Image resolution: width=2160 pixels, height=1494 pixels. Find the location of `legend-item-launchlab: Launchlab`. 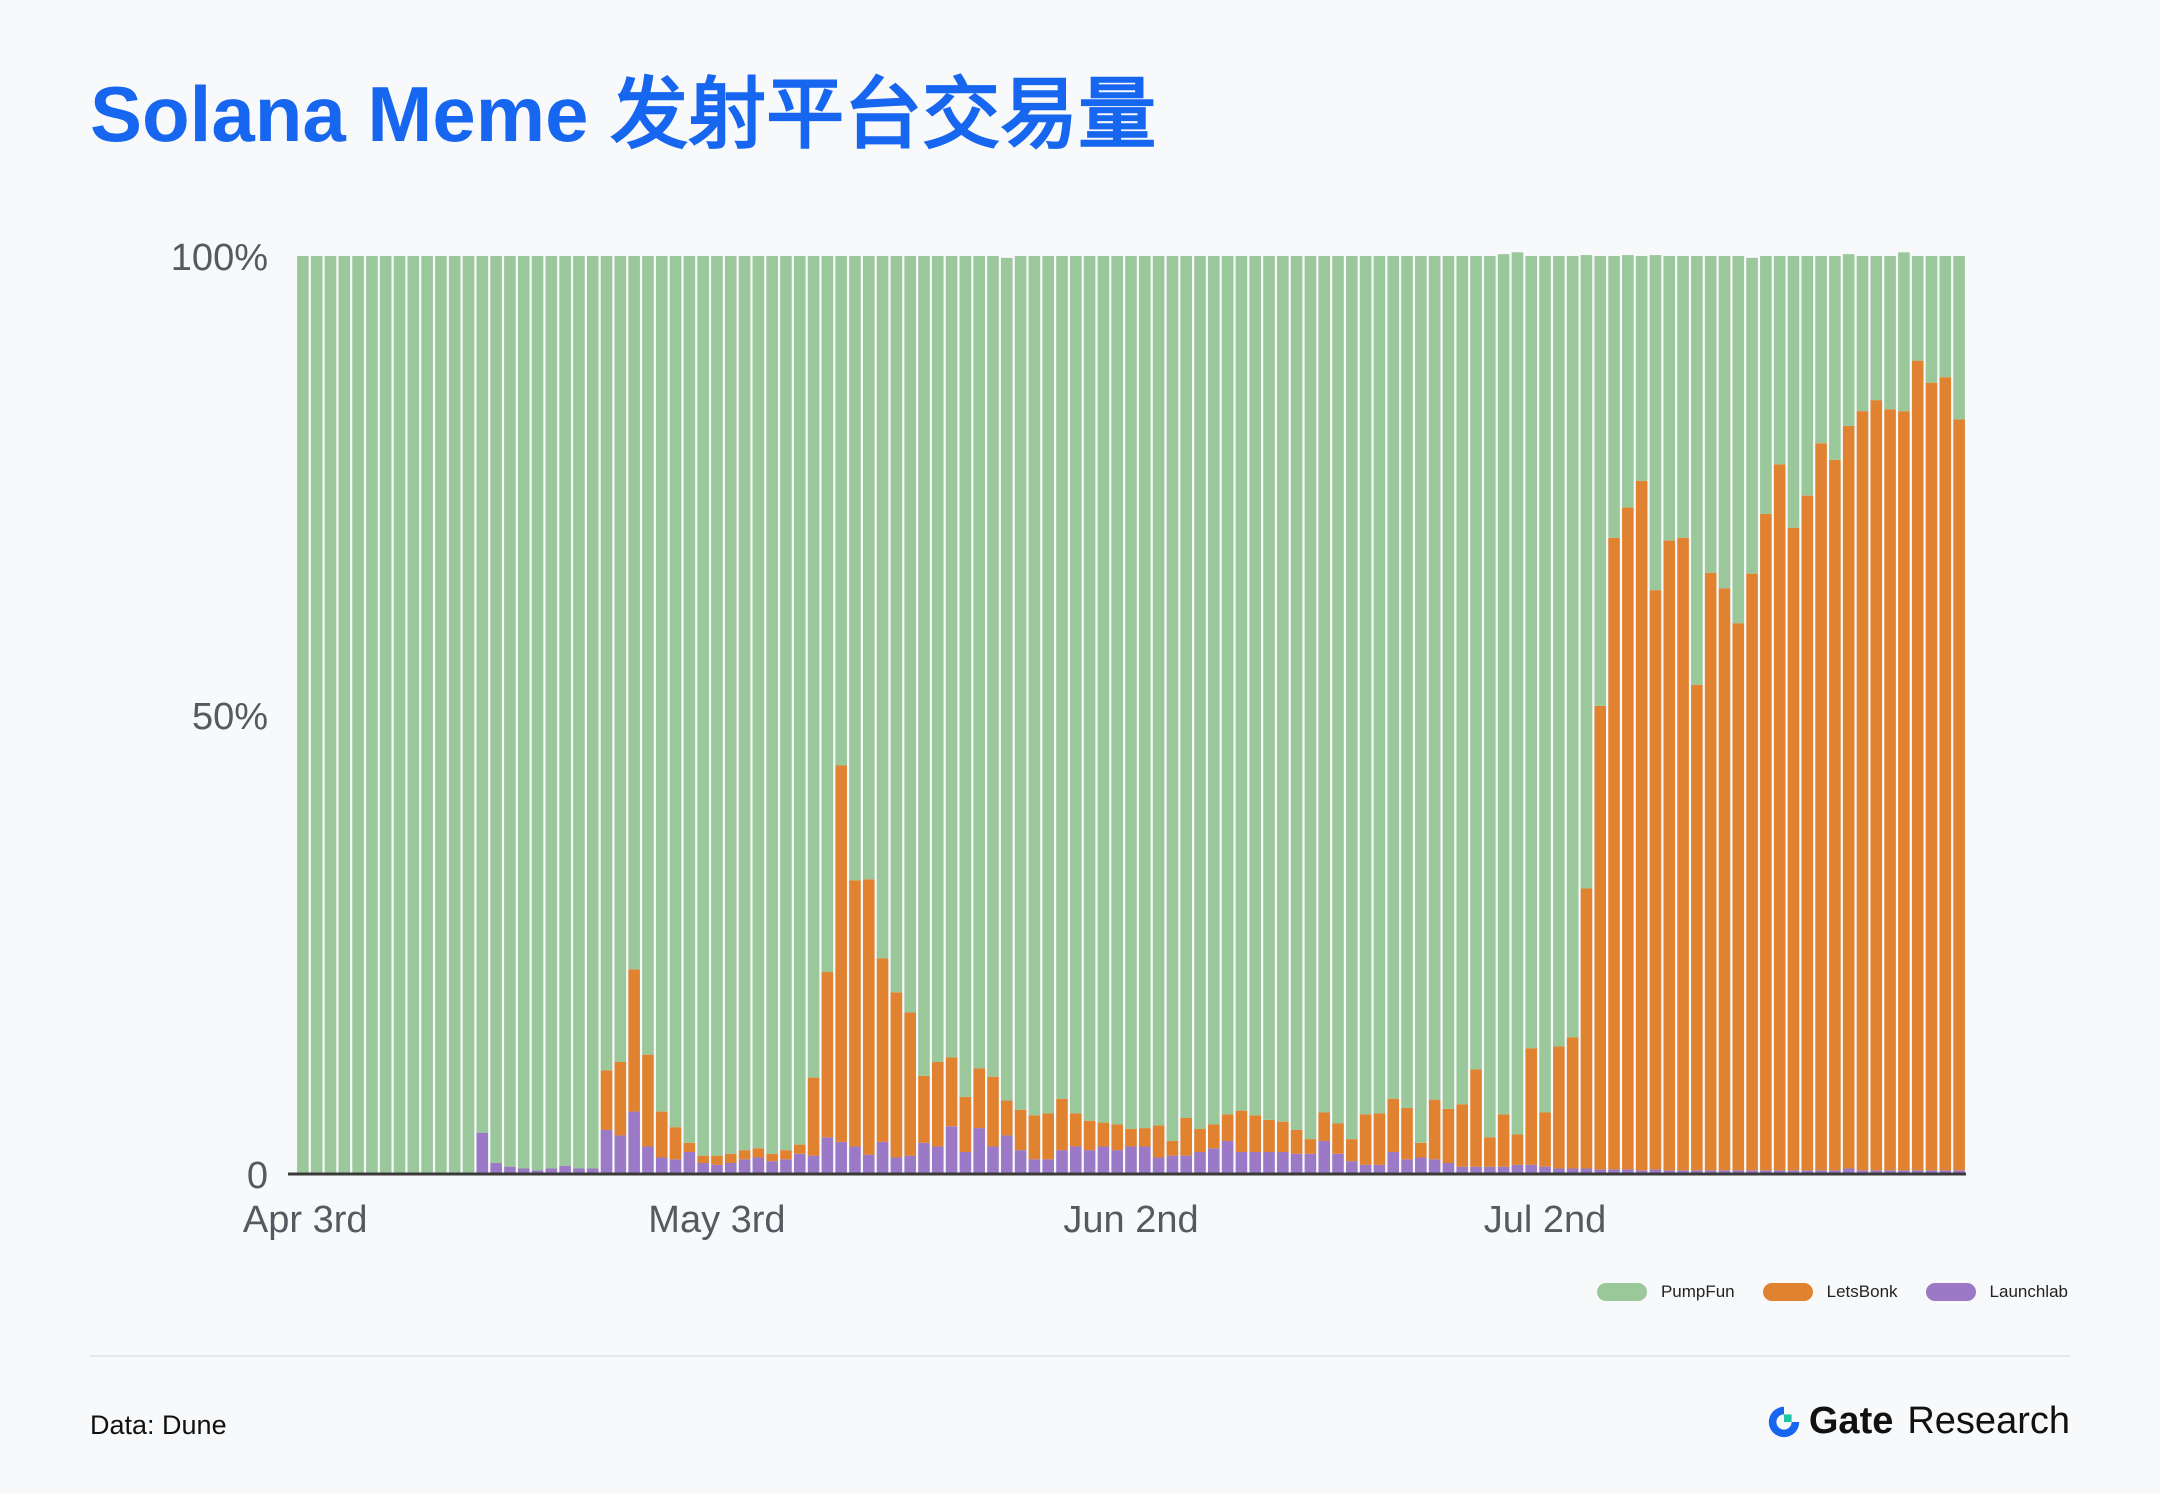

legend-item-launchlab: Launchlab is located at coordinates (1996, 1292).